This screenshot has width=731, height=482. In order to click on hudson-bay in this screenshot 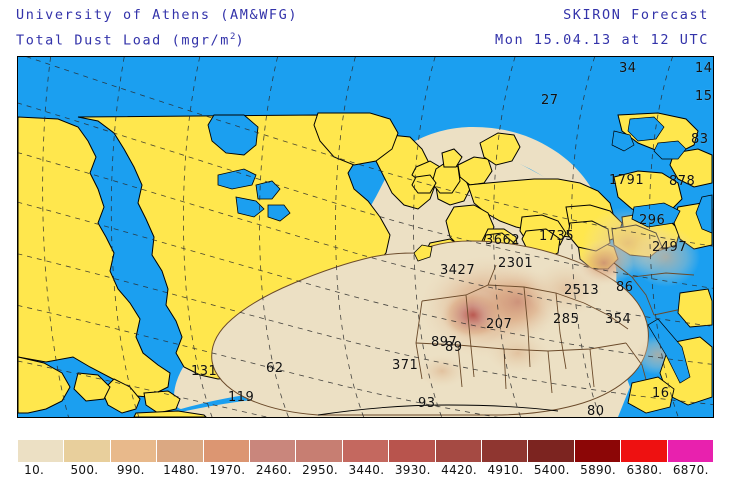, I will do `click(233, 135)`.